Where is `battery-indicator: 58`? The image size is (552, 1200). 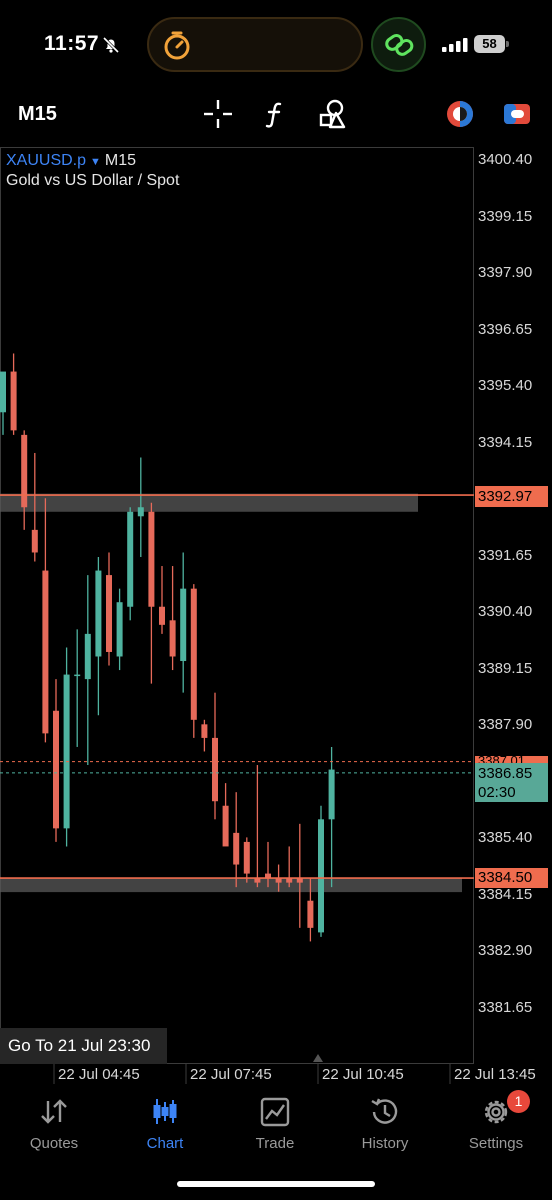
battery-indicator: 58 is located at coordinates (489, 44).